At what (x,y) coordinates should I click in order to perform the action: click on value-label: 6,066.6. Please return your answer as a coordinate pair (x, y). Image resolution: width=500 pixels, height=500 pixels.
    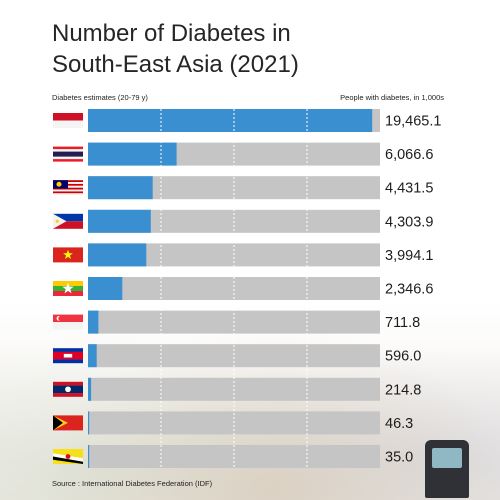
    Looking at the image, I should click on (409, 155).